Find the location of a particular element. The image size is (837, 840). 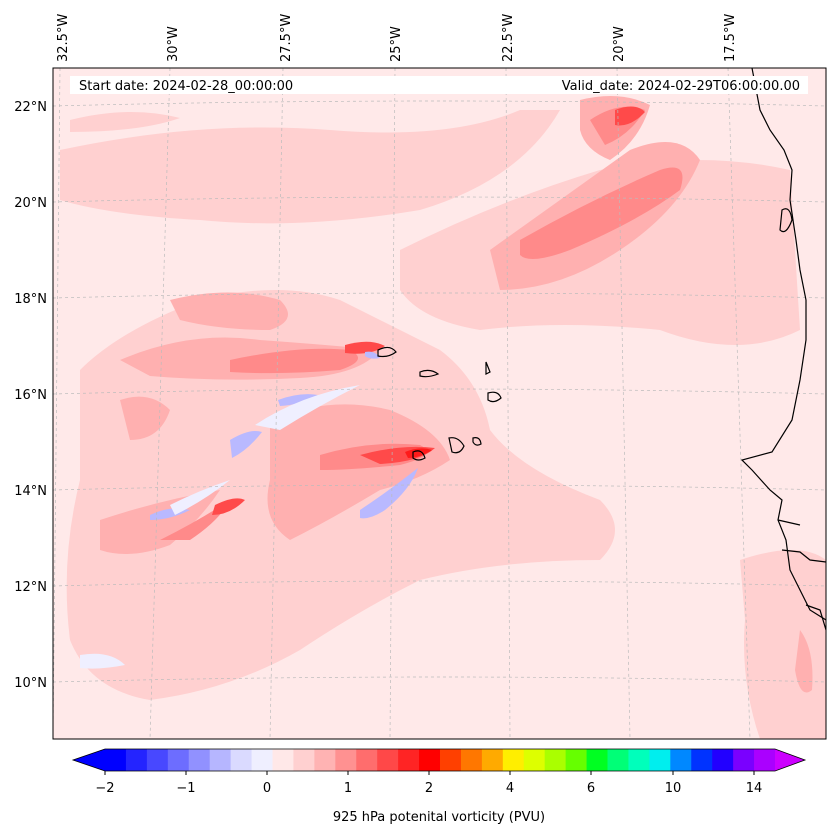

colorbar-extend-under is located at coordinates (89, 760).